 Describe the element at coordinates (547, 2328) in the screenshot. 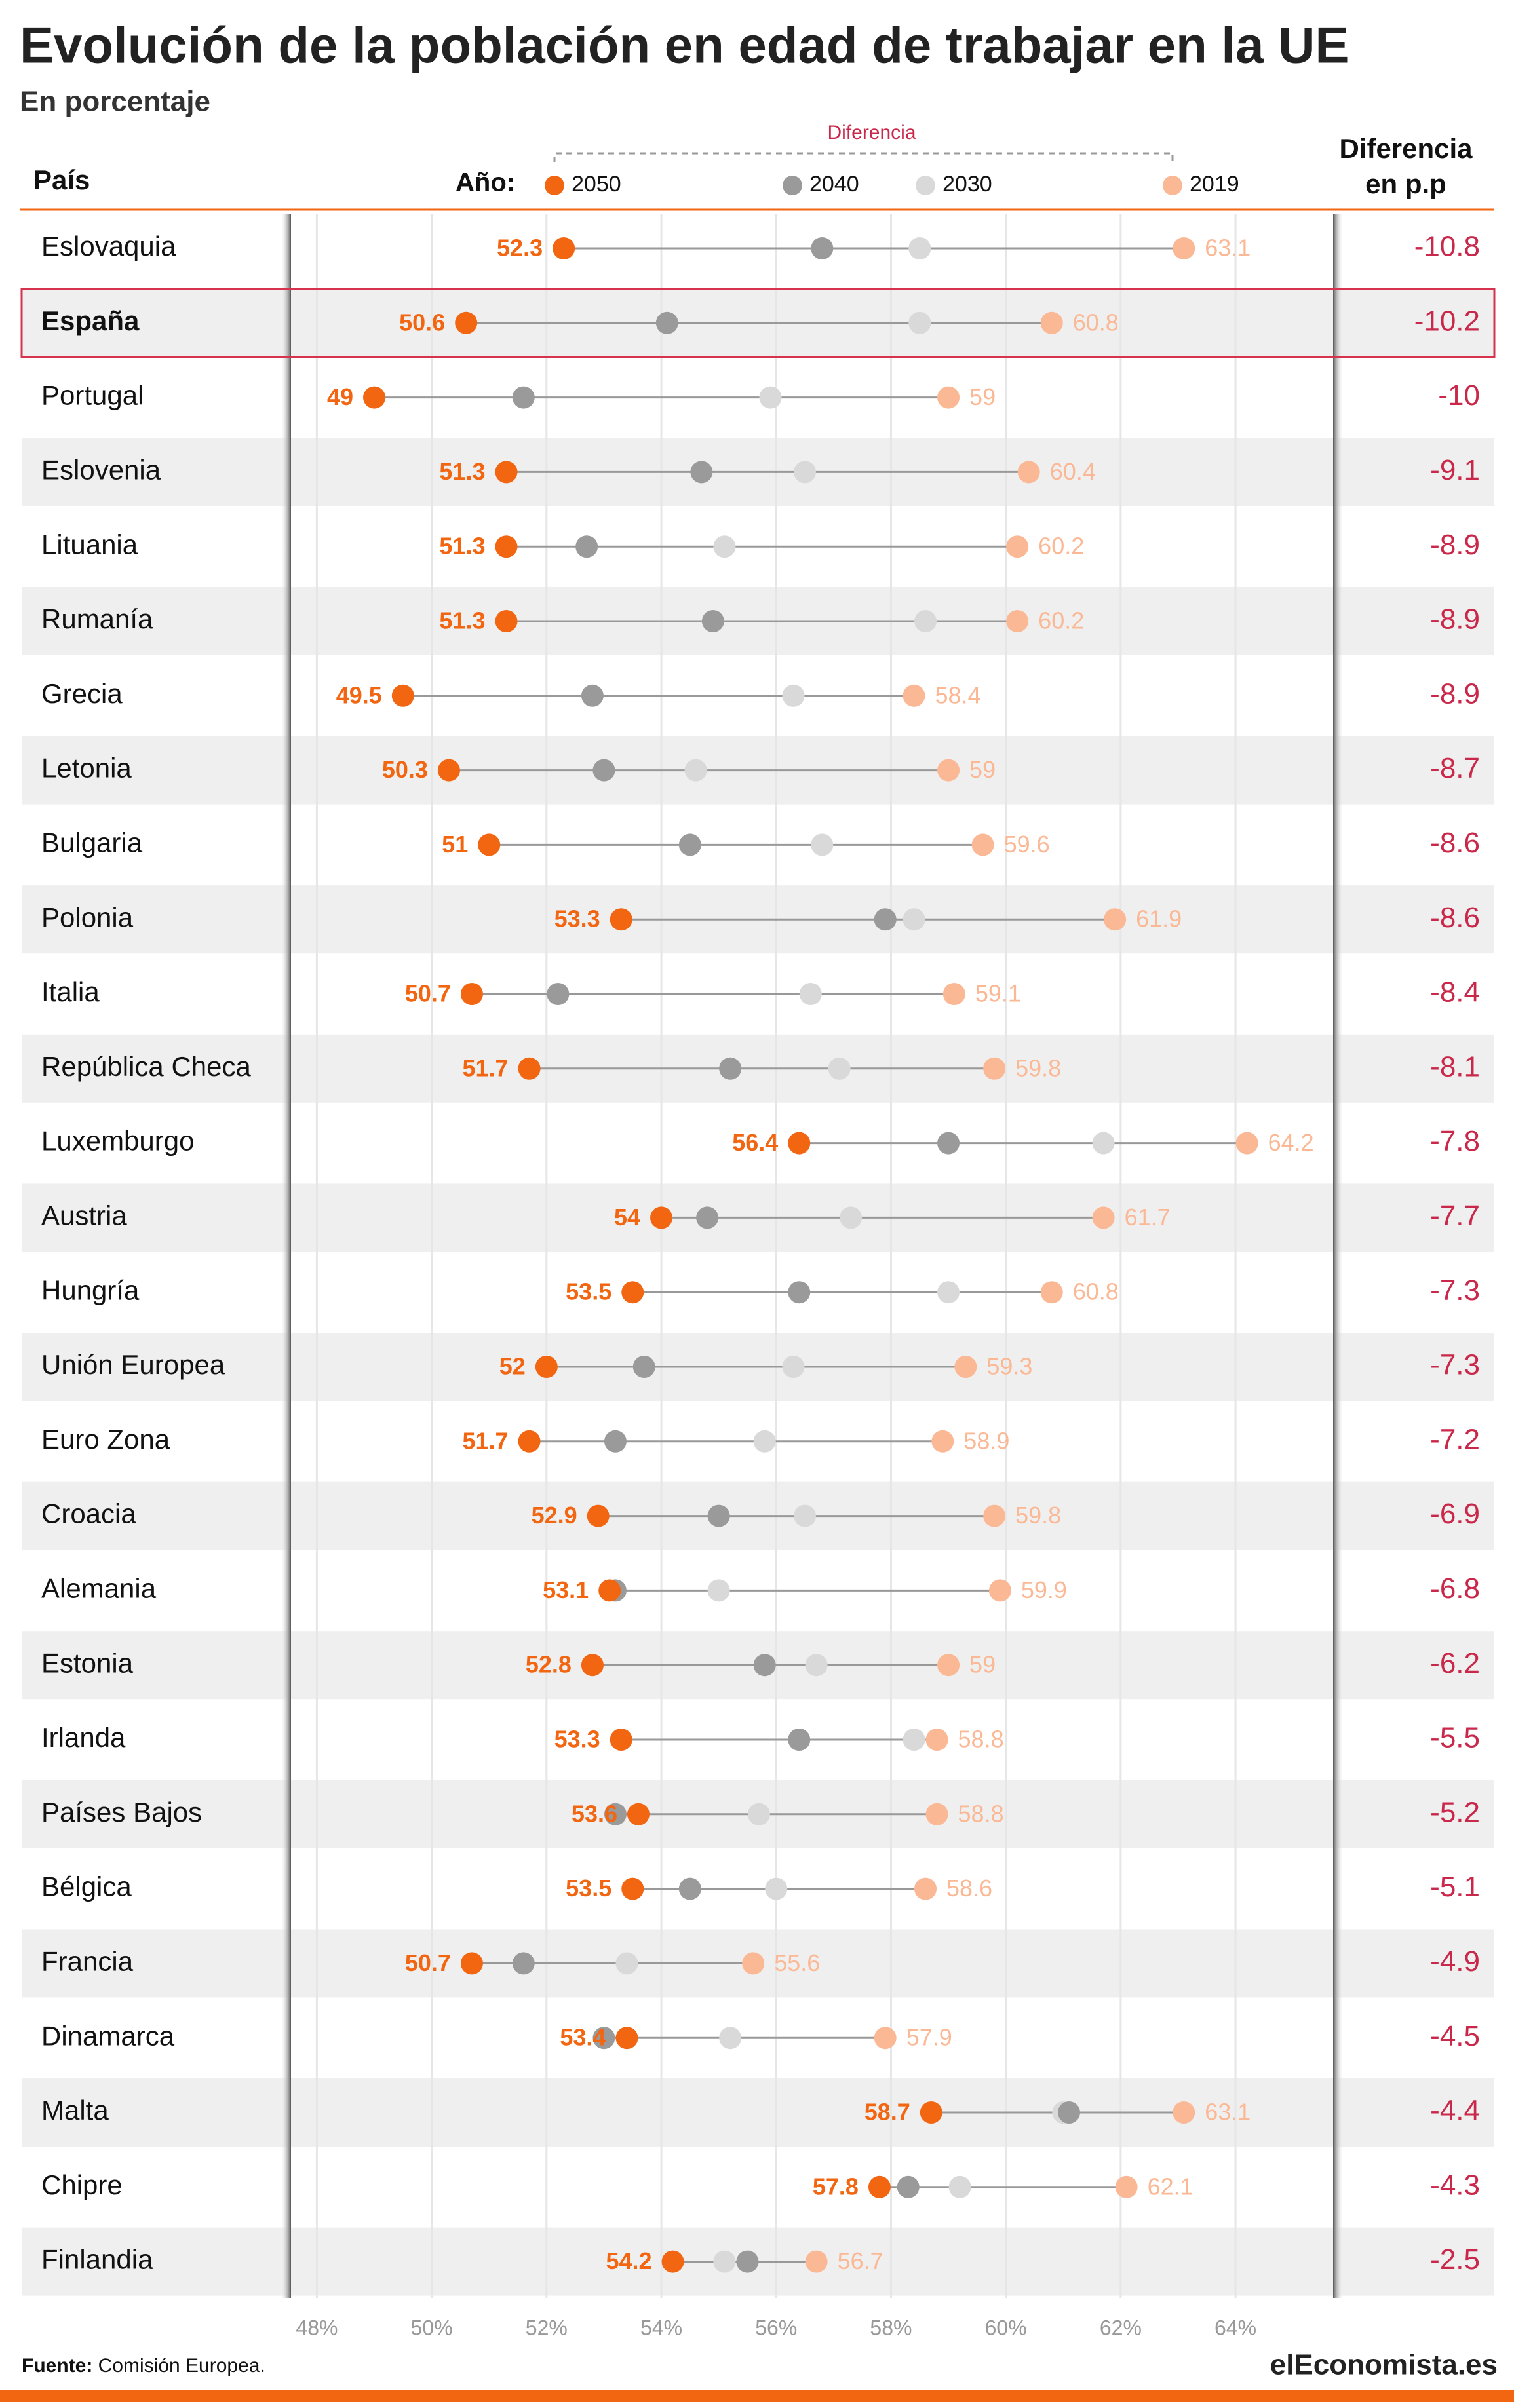

I see `x-tick-label: 52%` at that location.